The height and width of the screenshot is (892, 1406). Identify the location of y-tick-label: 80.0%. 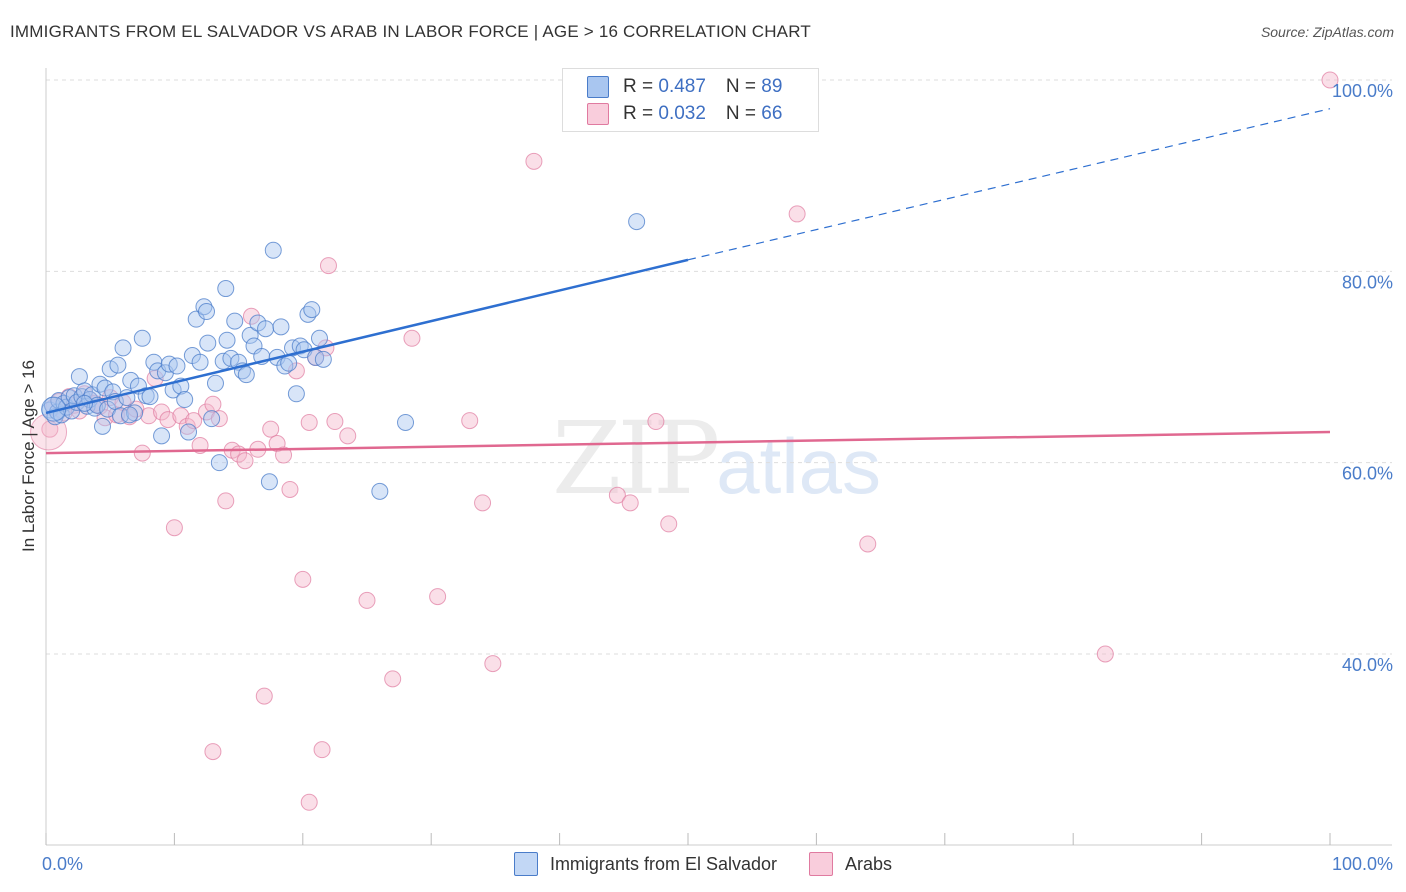
(1367, 282).